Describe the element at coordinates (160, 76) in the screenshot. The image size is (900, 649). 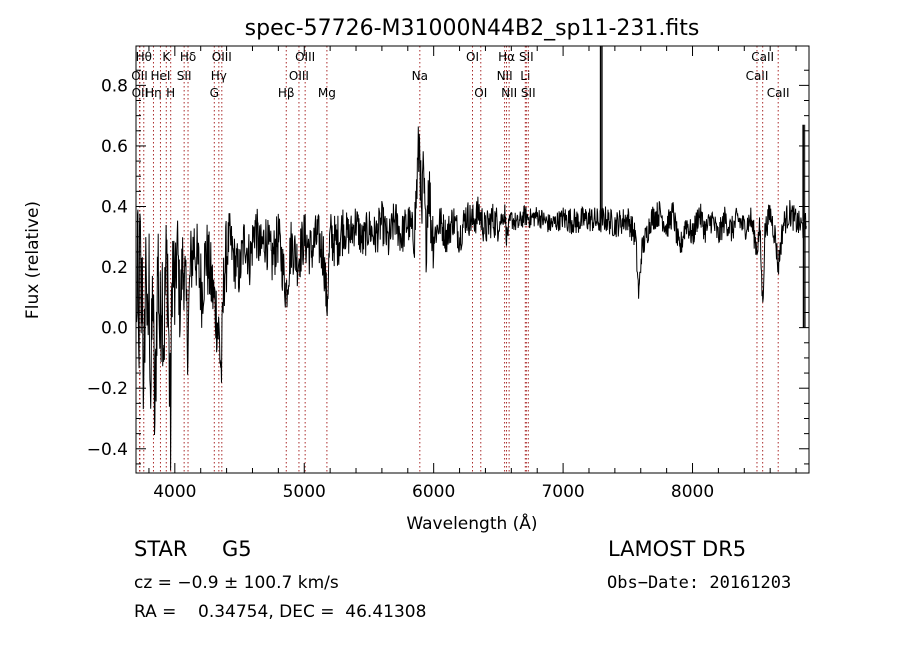
I see `marker-label: HeI` at that location.